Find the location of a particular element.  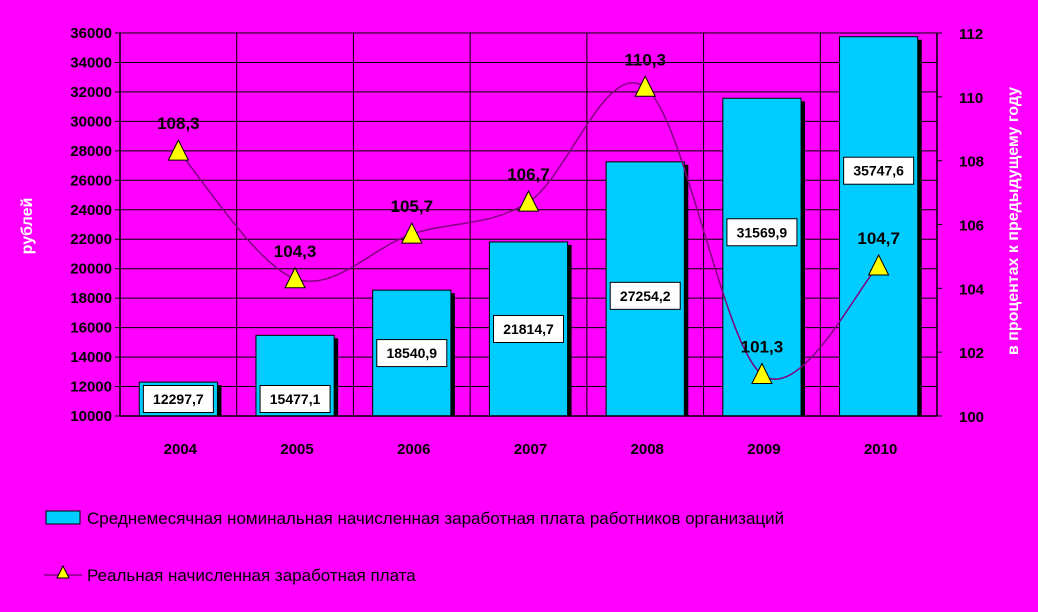

point-value-label: 108,3 is located at coordinates (178, 123).